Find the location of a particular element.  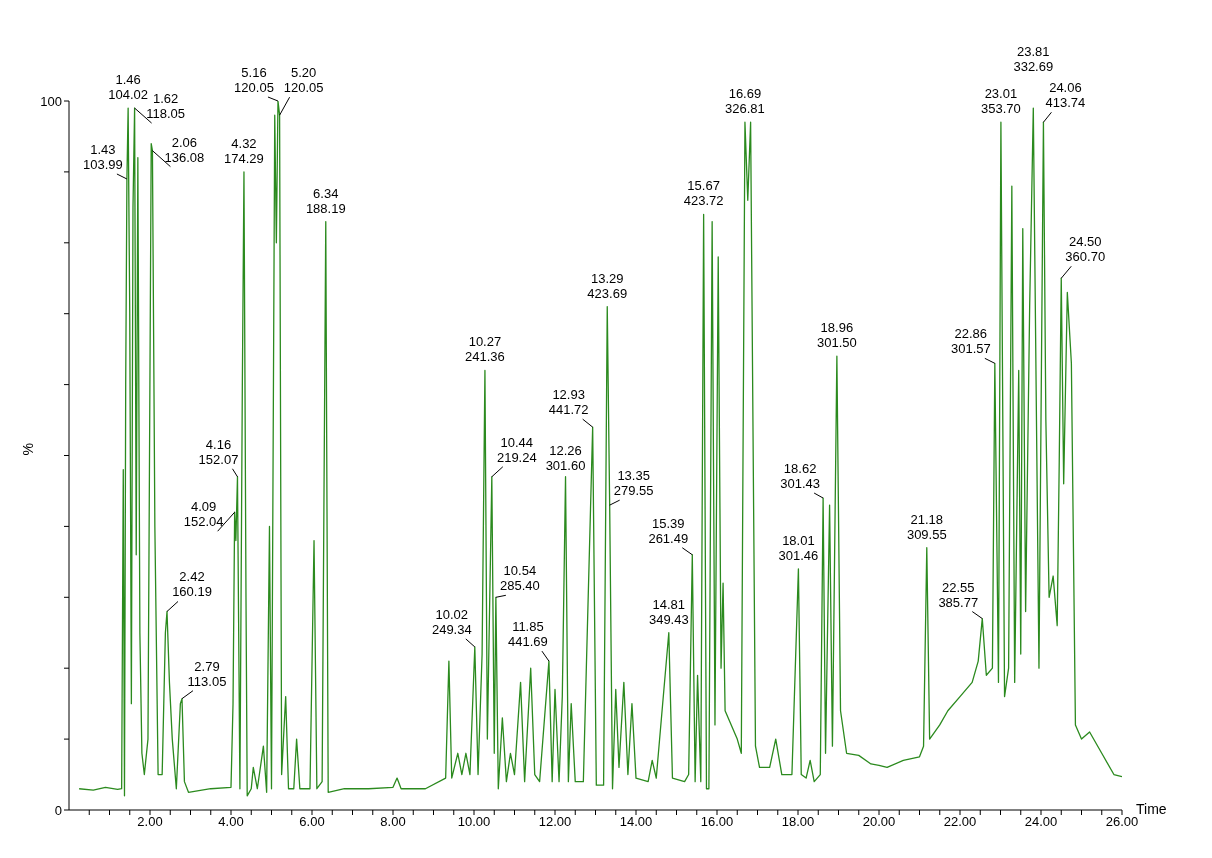

annotation: 11.85 441.69 is located at coordinates (528, 634).